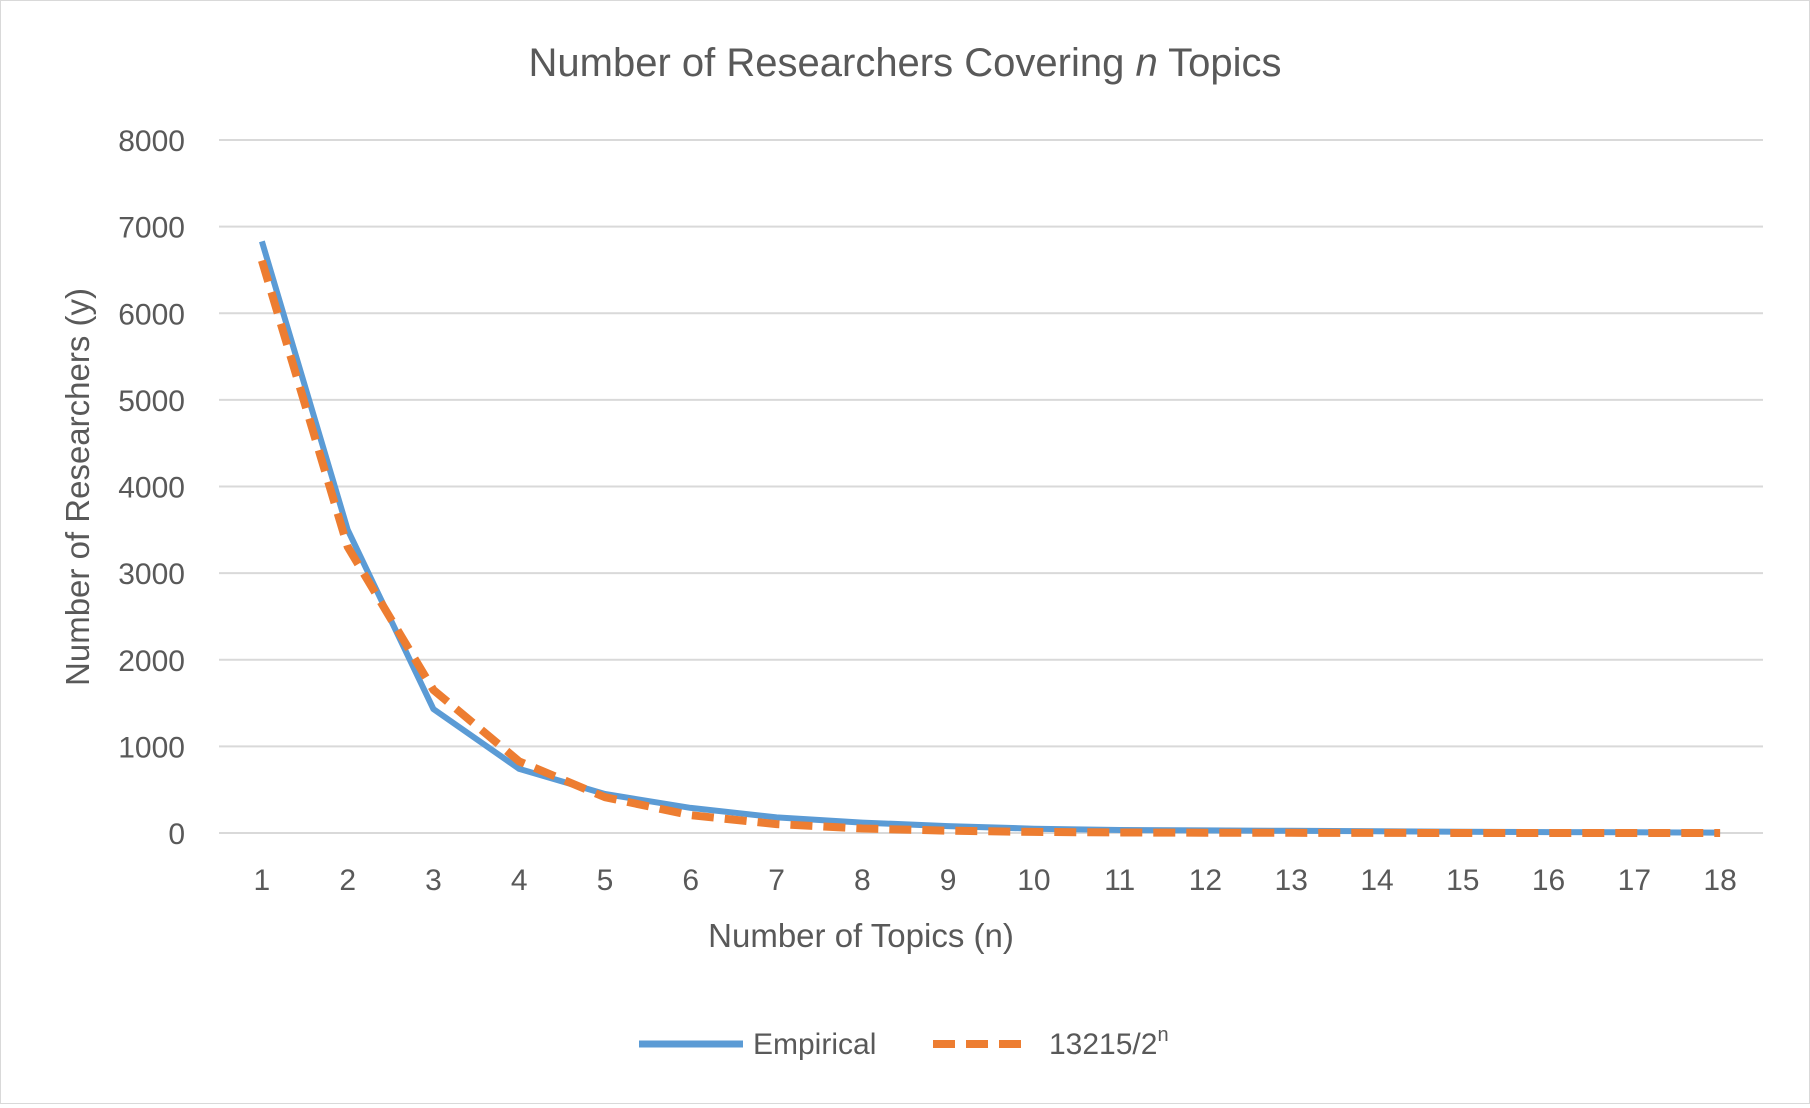  What do you see at coordinates (995, 880) in the screenshot?
I see `x-axis-ticks: 1 2 3 4 5 6 7 8 9 10 11 12 13 14 15 16 17 18` at bounding box center [995, 880].